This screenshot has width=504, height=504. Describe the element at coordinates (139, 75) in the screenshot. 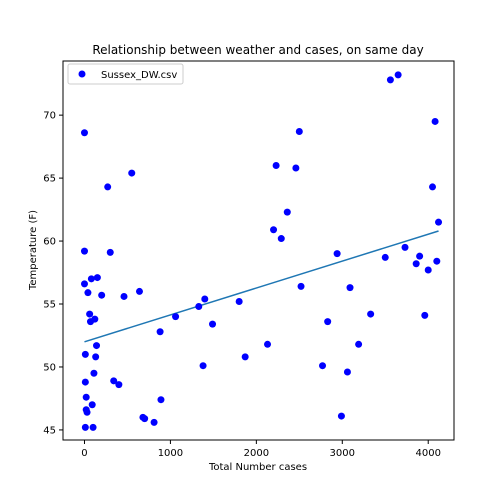

I see `legend-label: Sussex_DW.csv` at that location.